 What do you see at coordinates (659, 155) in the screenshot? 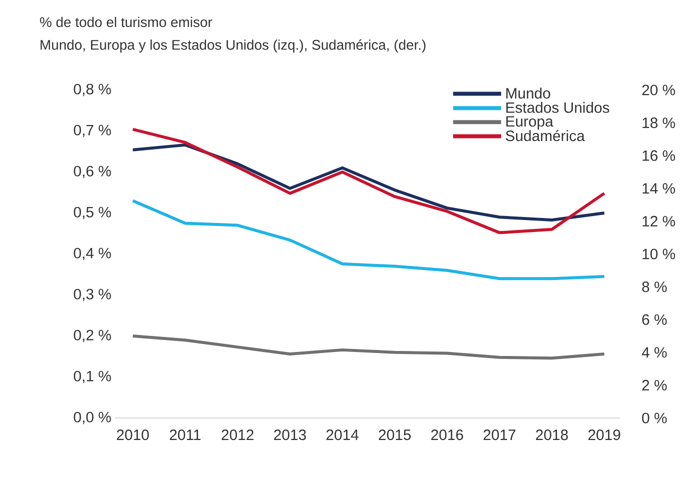
I see `y2-tick-label: 16 %` at bounding box center [659, 155].